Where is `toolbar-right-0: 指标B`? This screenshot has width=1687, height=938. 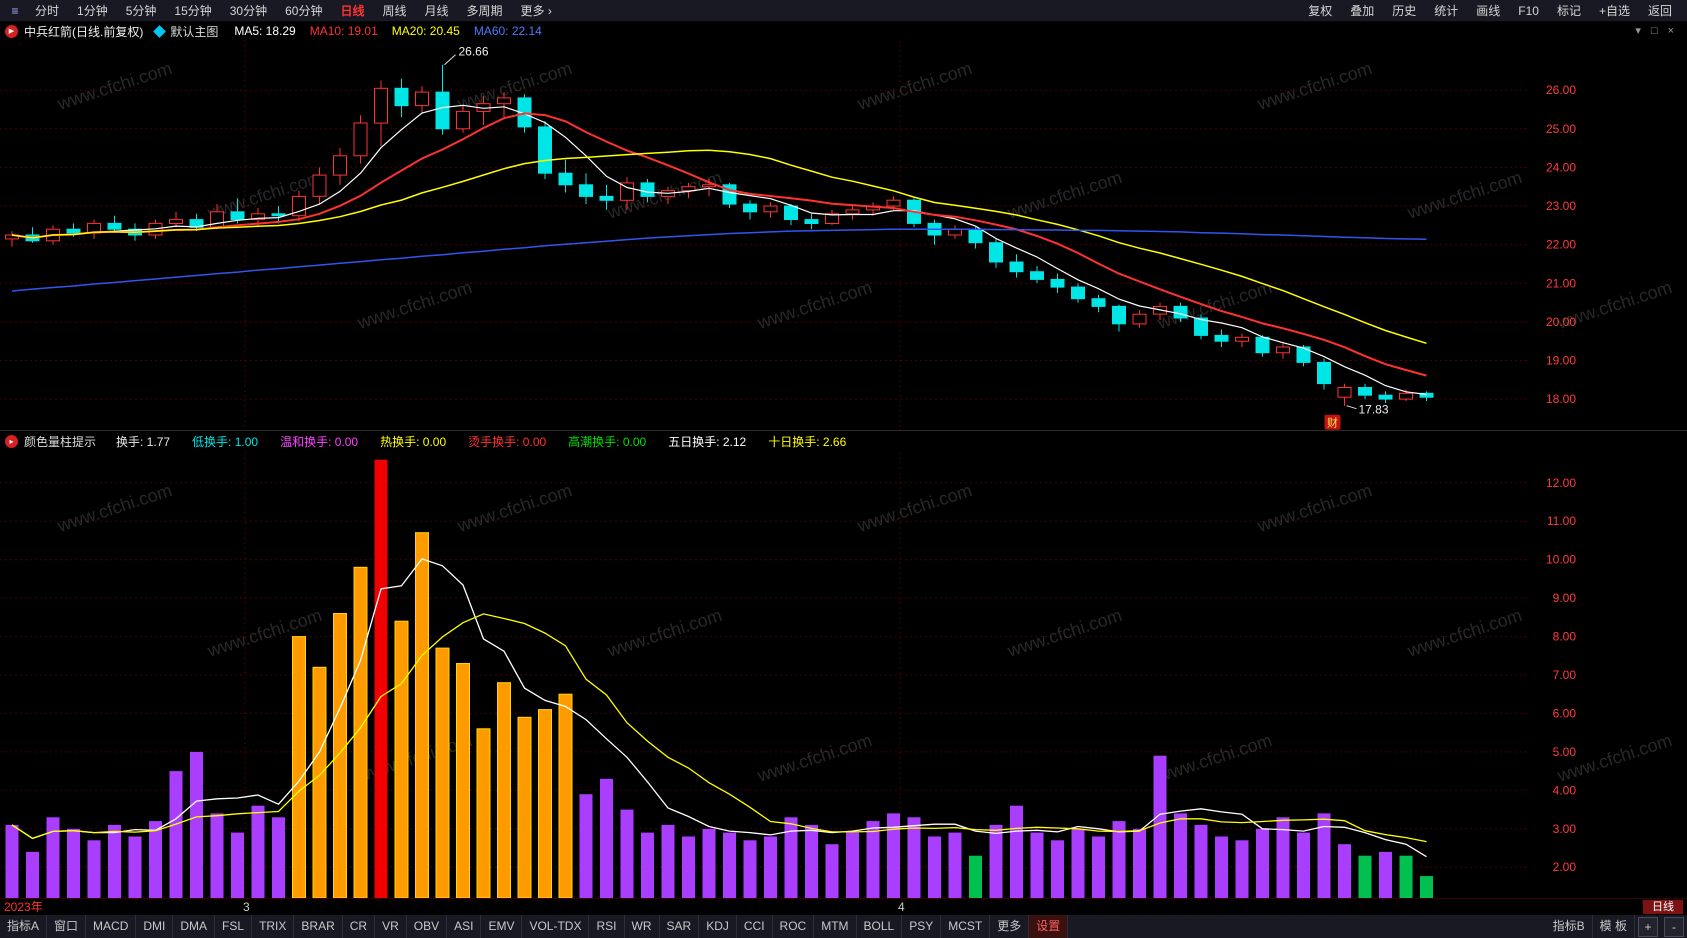 toolbar-right-0: 指标B is located at coordinates (1569, 926).